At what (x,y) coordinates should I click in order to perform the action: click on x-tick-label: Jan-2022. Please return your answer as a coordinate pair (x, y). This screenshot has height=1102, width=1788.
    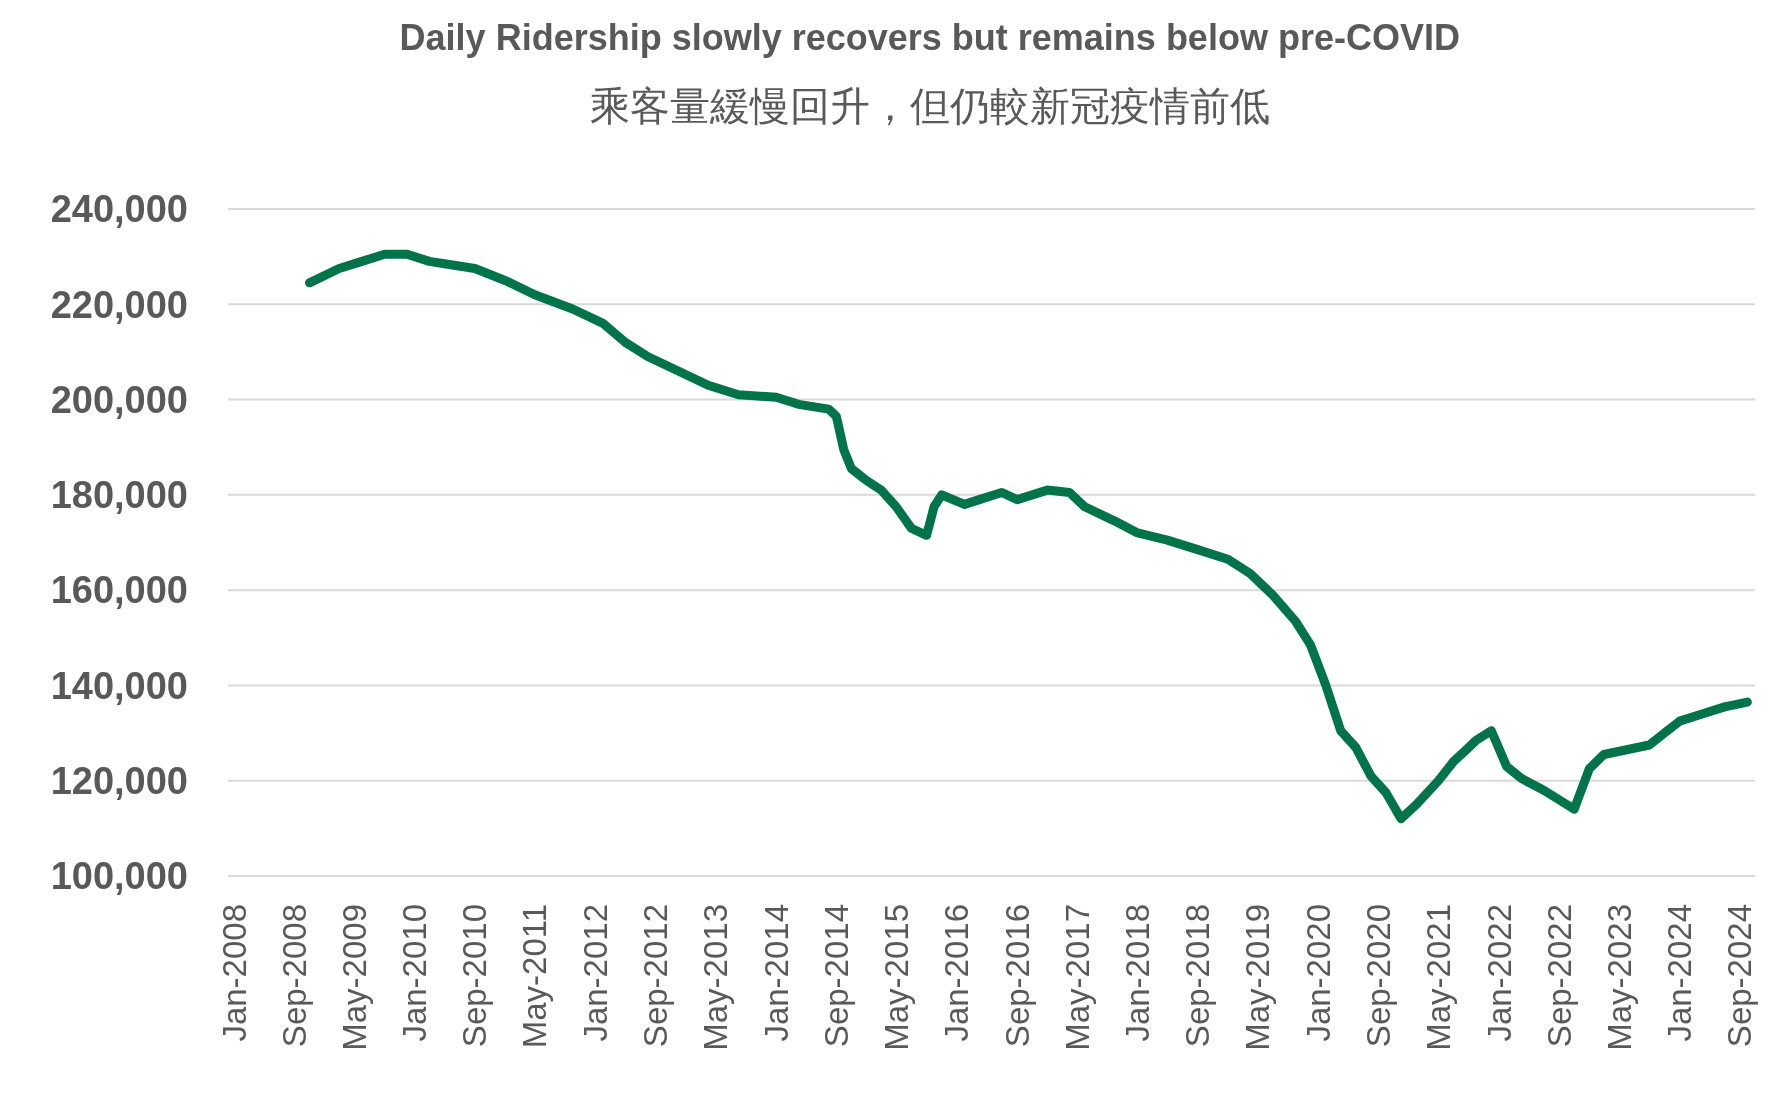
    Looking at the image, I should click on (1499, 973).